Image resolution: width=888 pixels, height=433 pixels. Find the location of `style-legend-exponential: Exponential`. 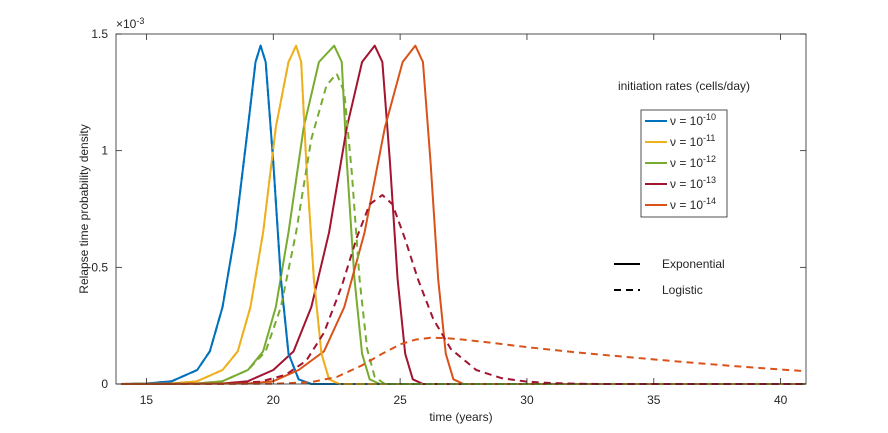

style-legend-exponential: Exponential is located at coordinates (693, 264).